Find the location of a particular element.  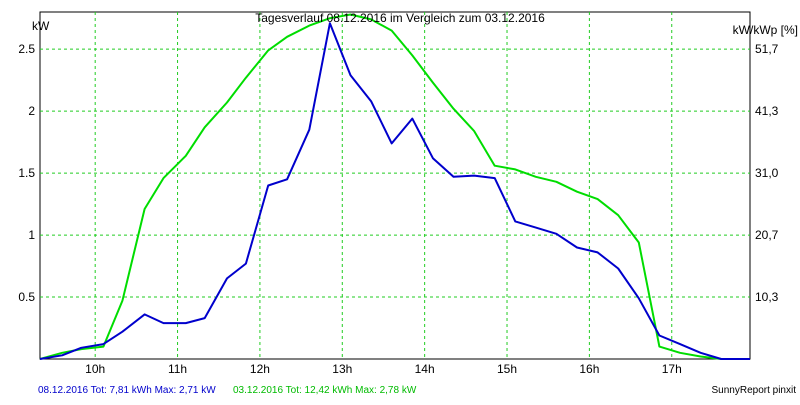

y-tick-label-right: 41,3 is located at coordinates (767, 111).